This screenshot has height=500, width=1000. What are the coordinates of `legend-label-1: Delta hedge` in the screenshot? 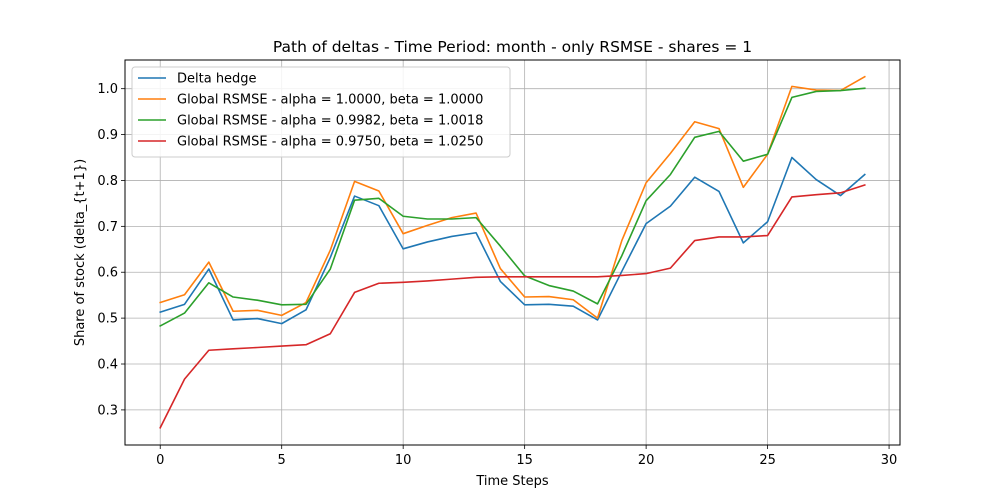 It's located at (217, 79).